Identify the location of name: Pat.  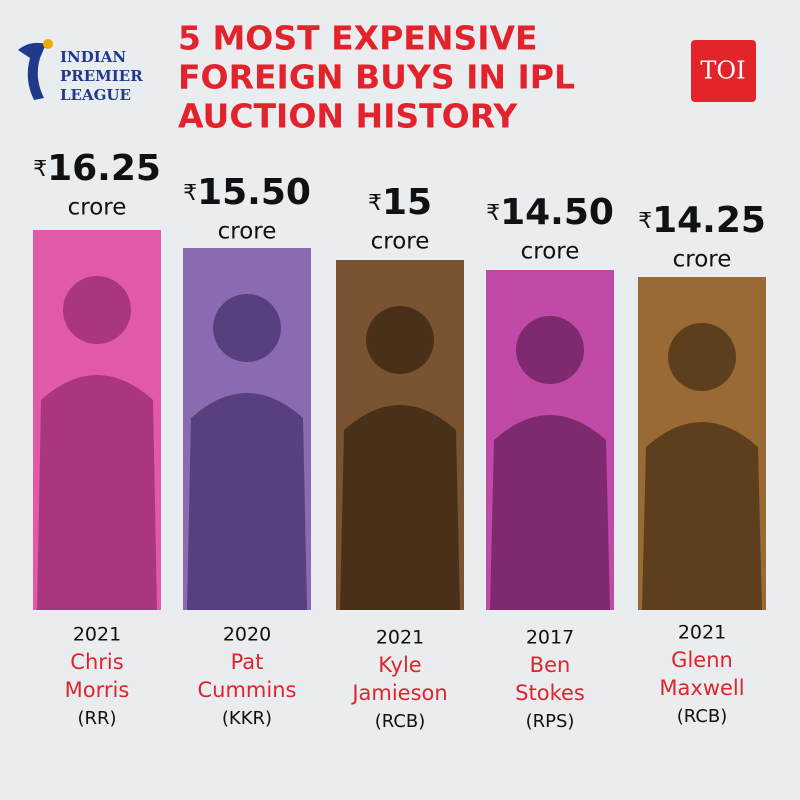
(247, 662).